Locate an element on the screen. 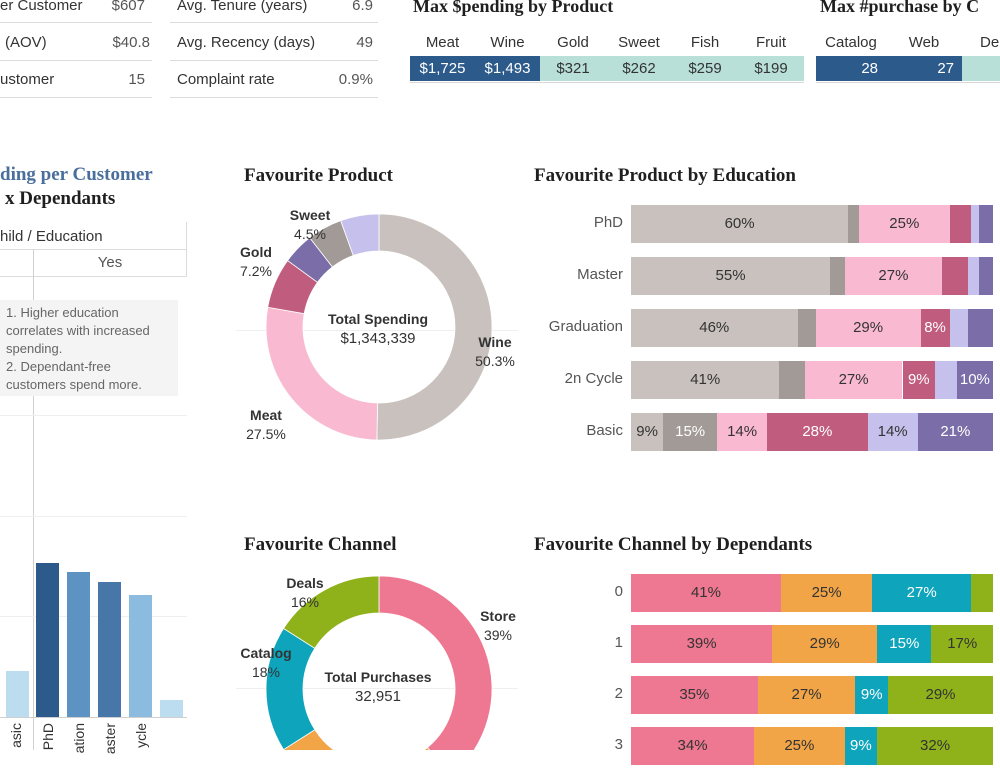  spending-title-line2: x Dependants is located at coordinates (60, 198).